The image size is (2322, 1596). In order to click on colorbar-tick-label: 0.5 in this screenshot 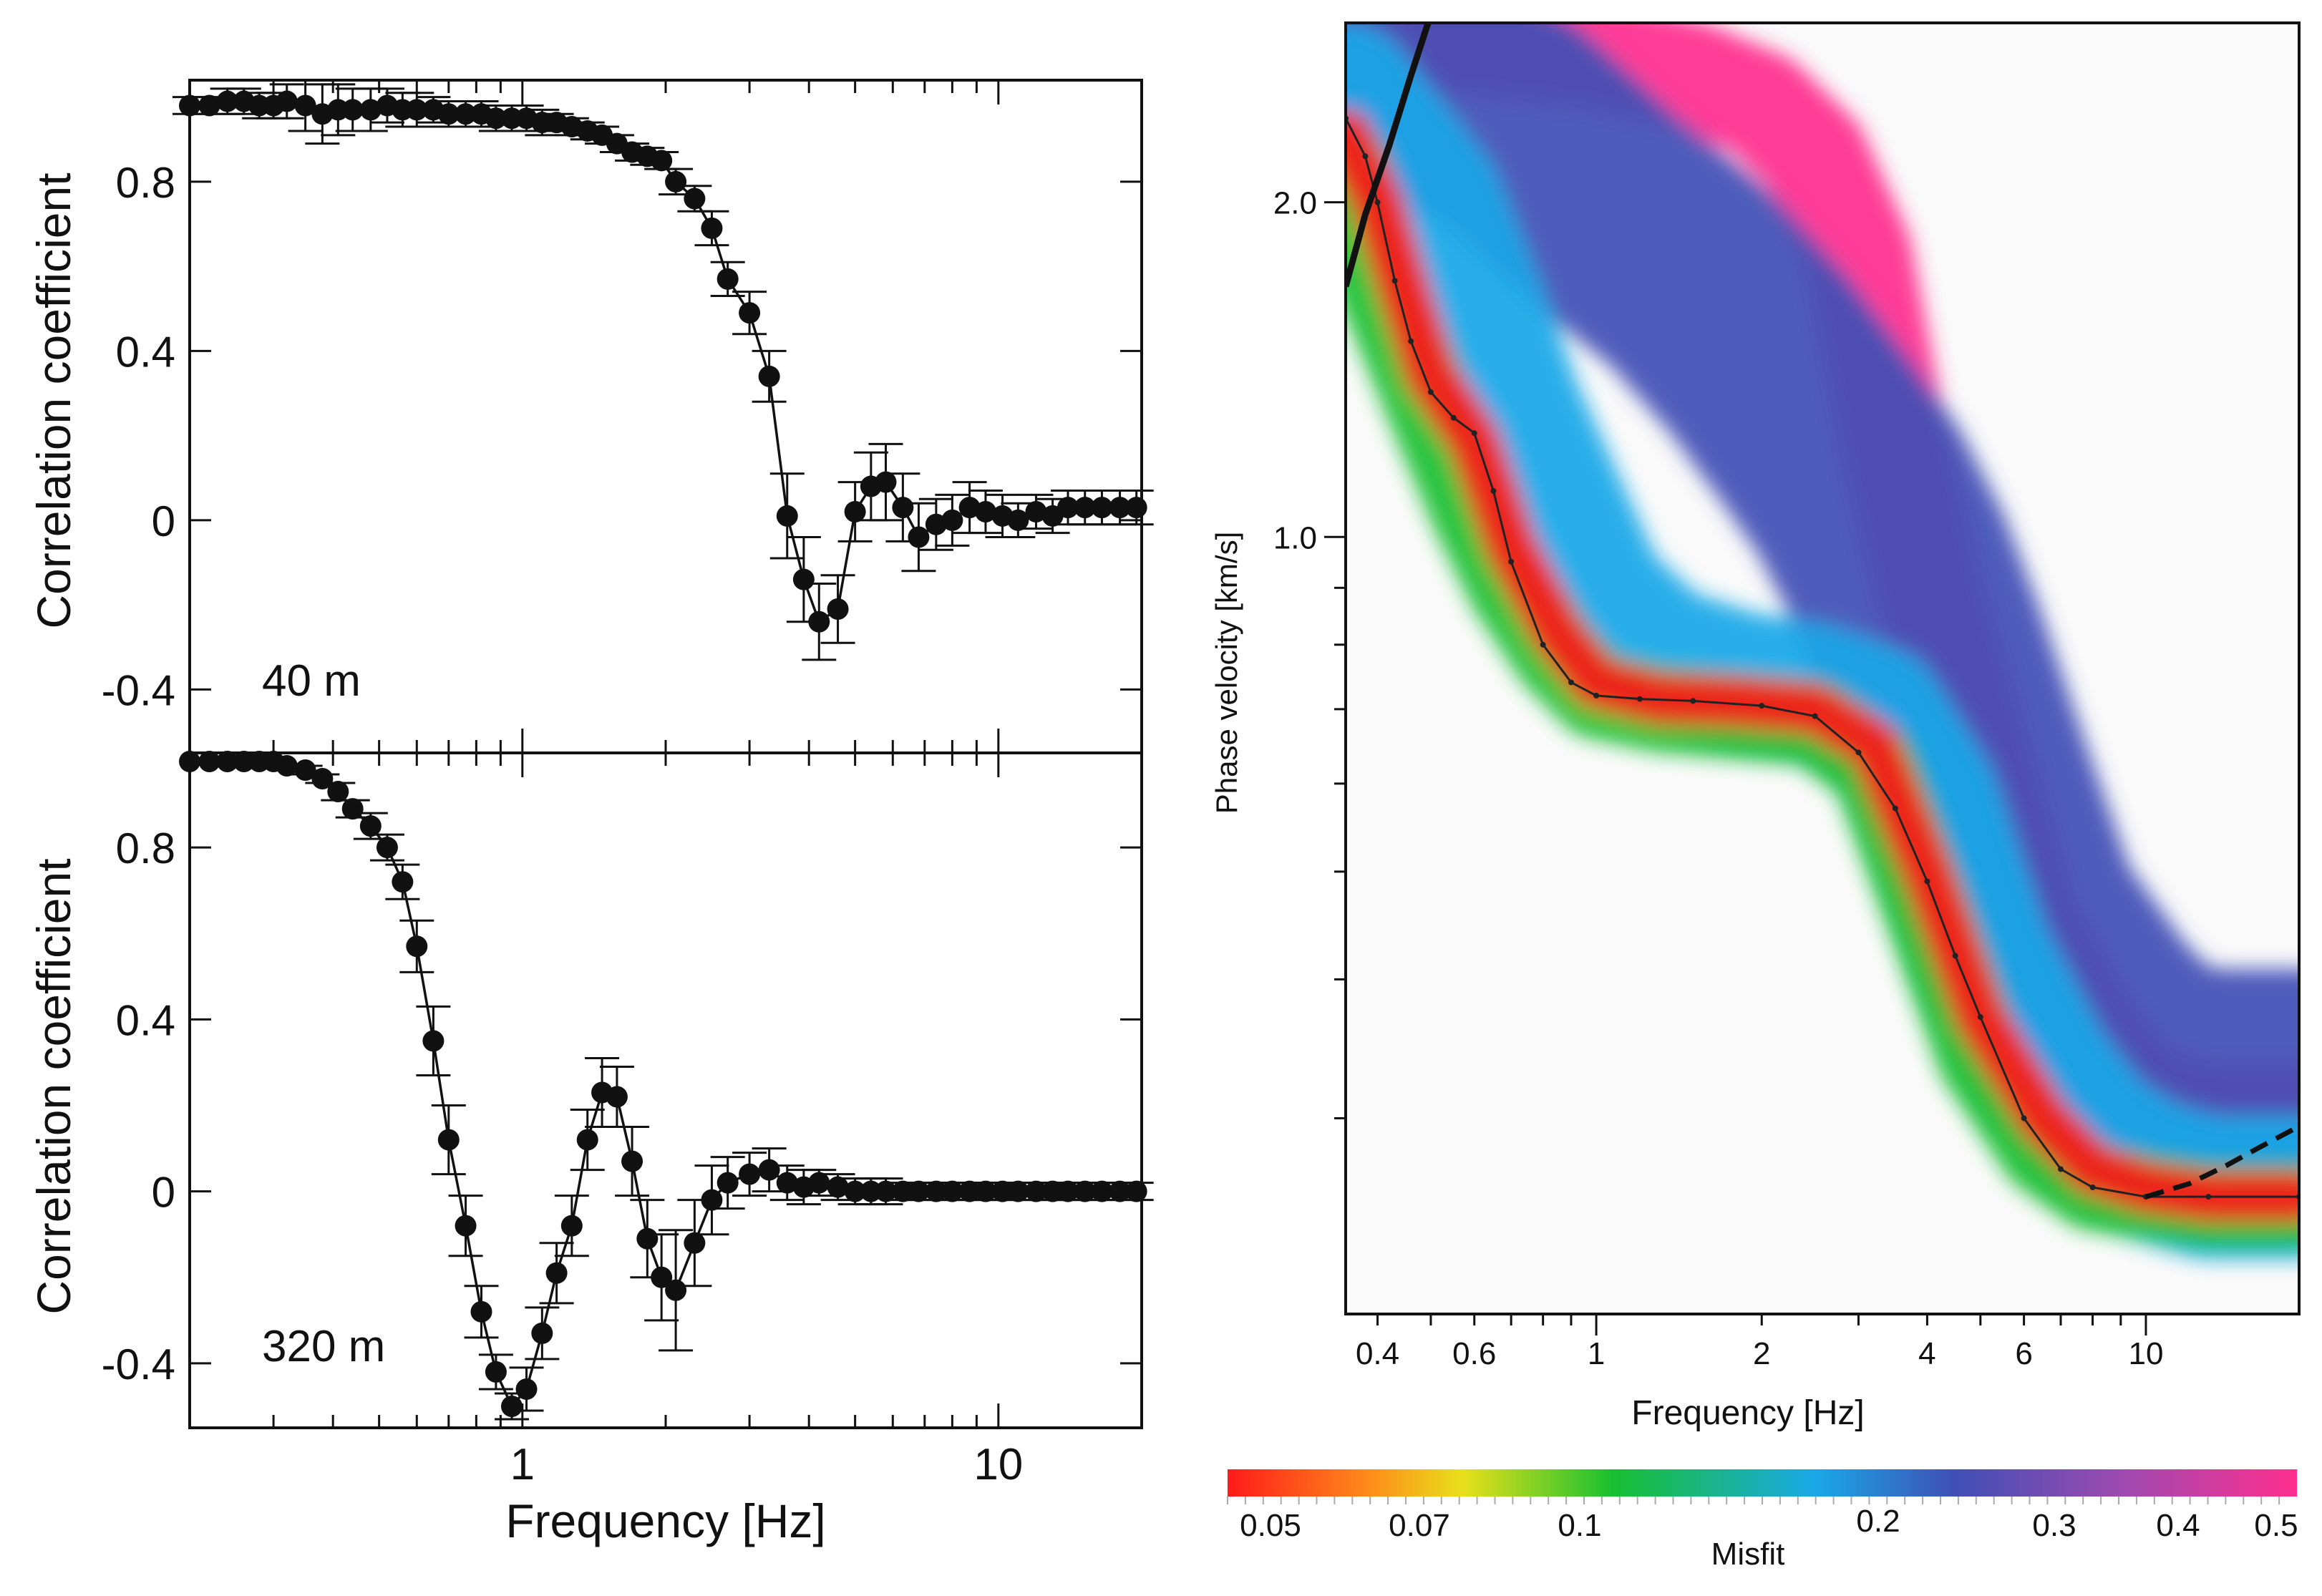, I will do `click(2276, 1525)`.